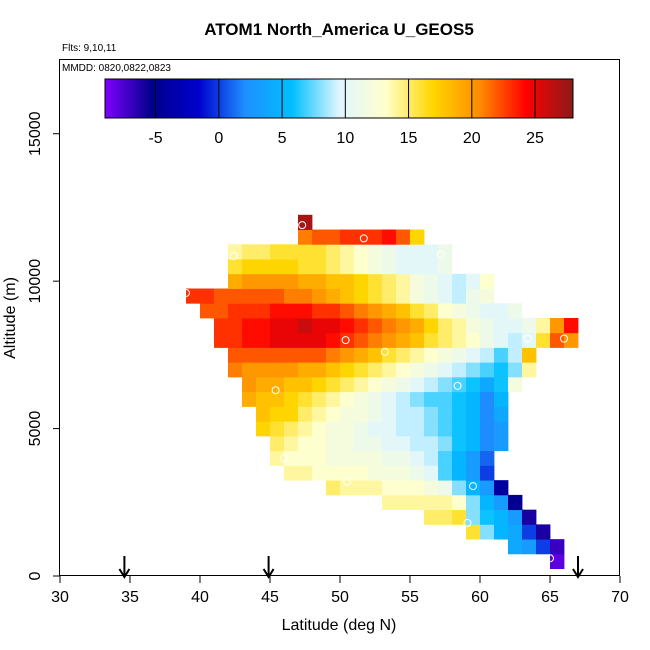 This screenshot has height=650, width=650. What do you see at coordinates (339, 29) in the screenshot?
I see `chart-title: ATOM1 North_America U_GEOS5` at bounding box center [339, 29].